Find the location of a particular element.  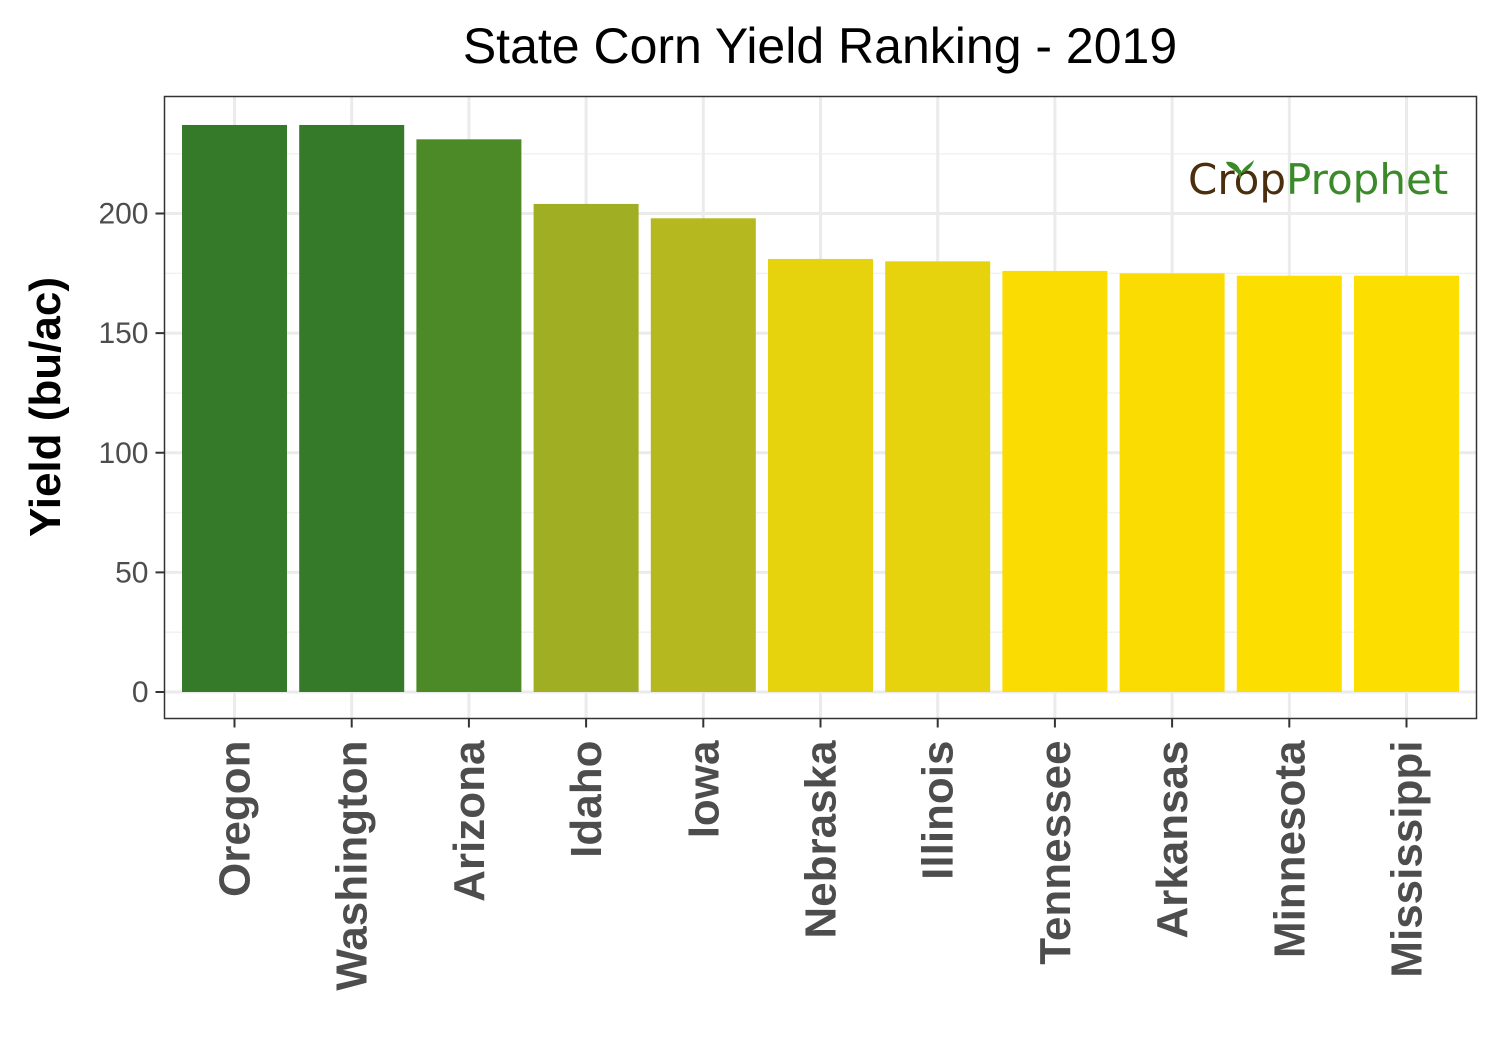

logo-text-p: p is located at coordinates (1272, 179).